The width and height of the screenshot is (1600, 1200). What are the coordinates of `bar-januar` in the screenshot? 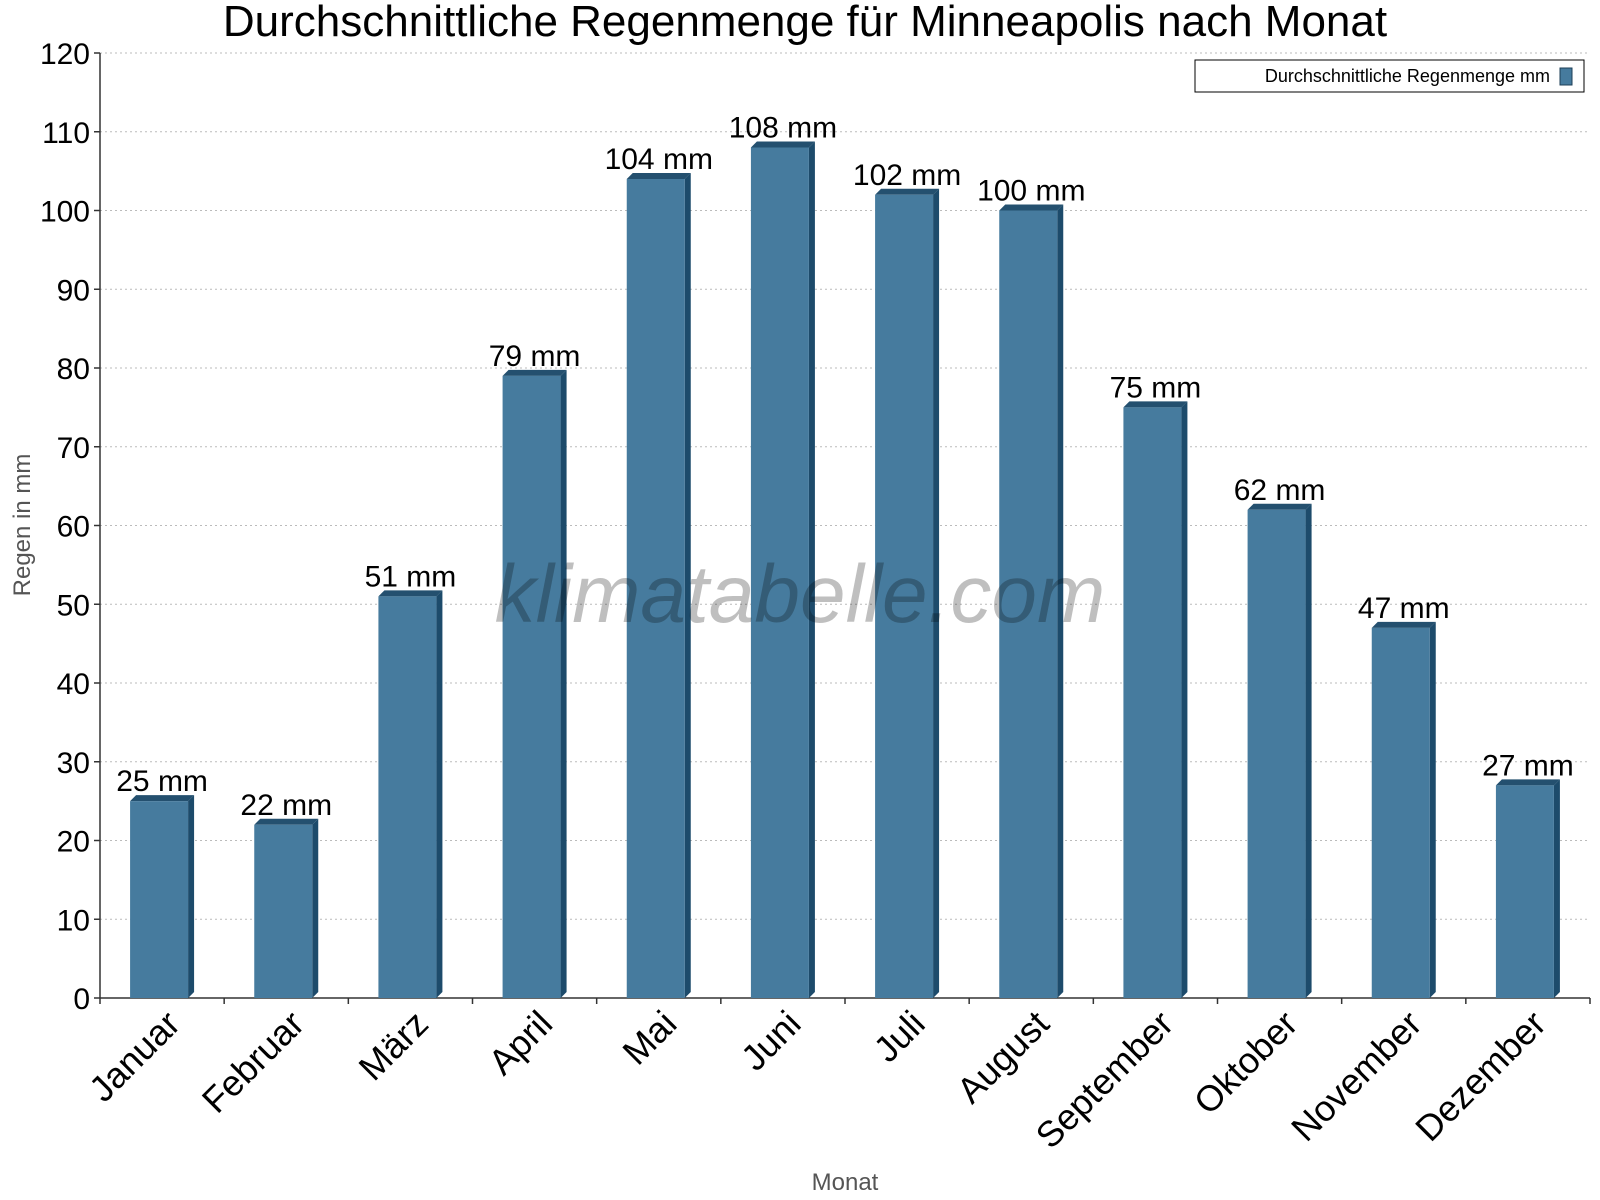 It's located at (162, 896).